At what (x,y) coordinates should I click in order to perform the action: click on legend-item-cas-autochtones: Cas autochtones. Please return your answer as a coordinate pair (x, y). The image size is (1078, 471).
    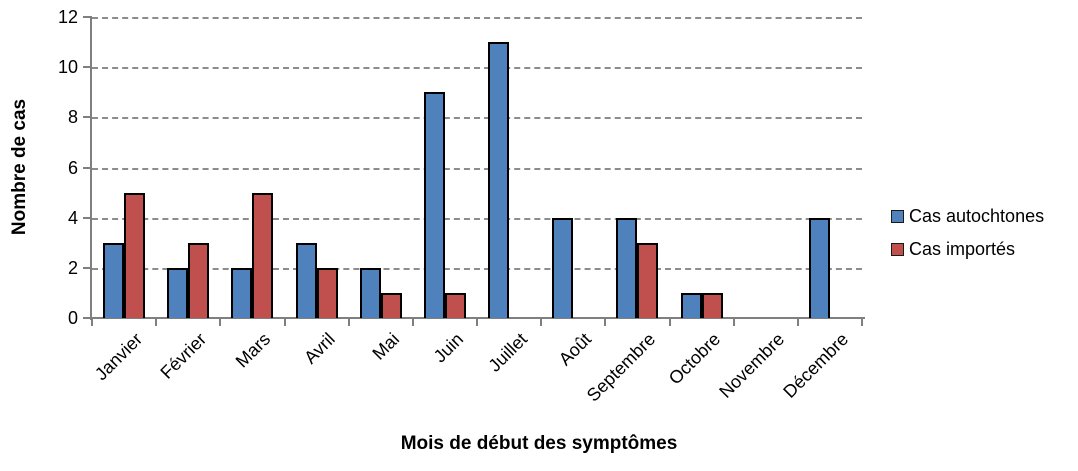
    Looking at the image, I should click on (967, 216).